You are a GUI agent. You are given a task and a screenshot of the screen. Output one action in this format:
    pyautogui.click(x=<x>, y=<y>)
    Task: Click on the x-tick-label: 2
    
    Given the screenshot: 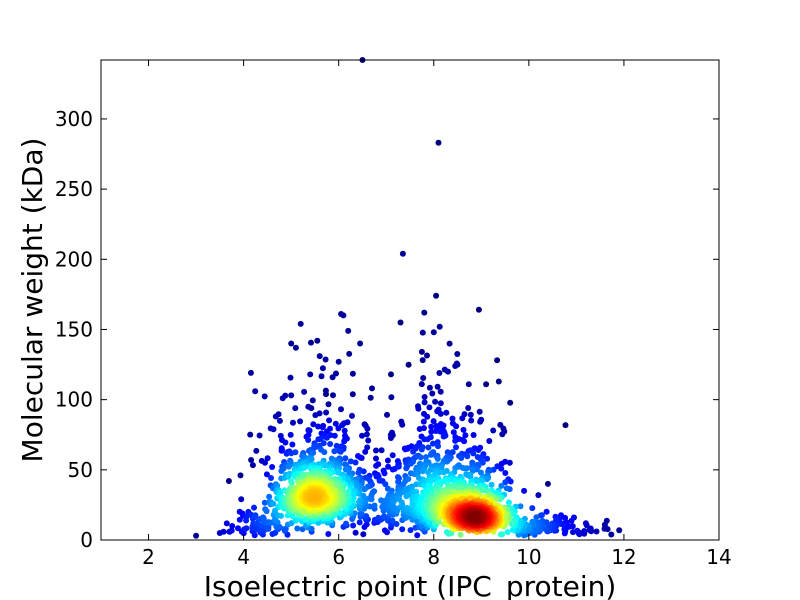 What is the action you would take?
    pyautogui.click(x=148, y=557)
    